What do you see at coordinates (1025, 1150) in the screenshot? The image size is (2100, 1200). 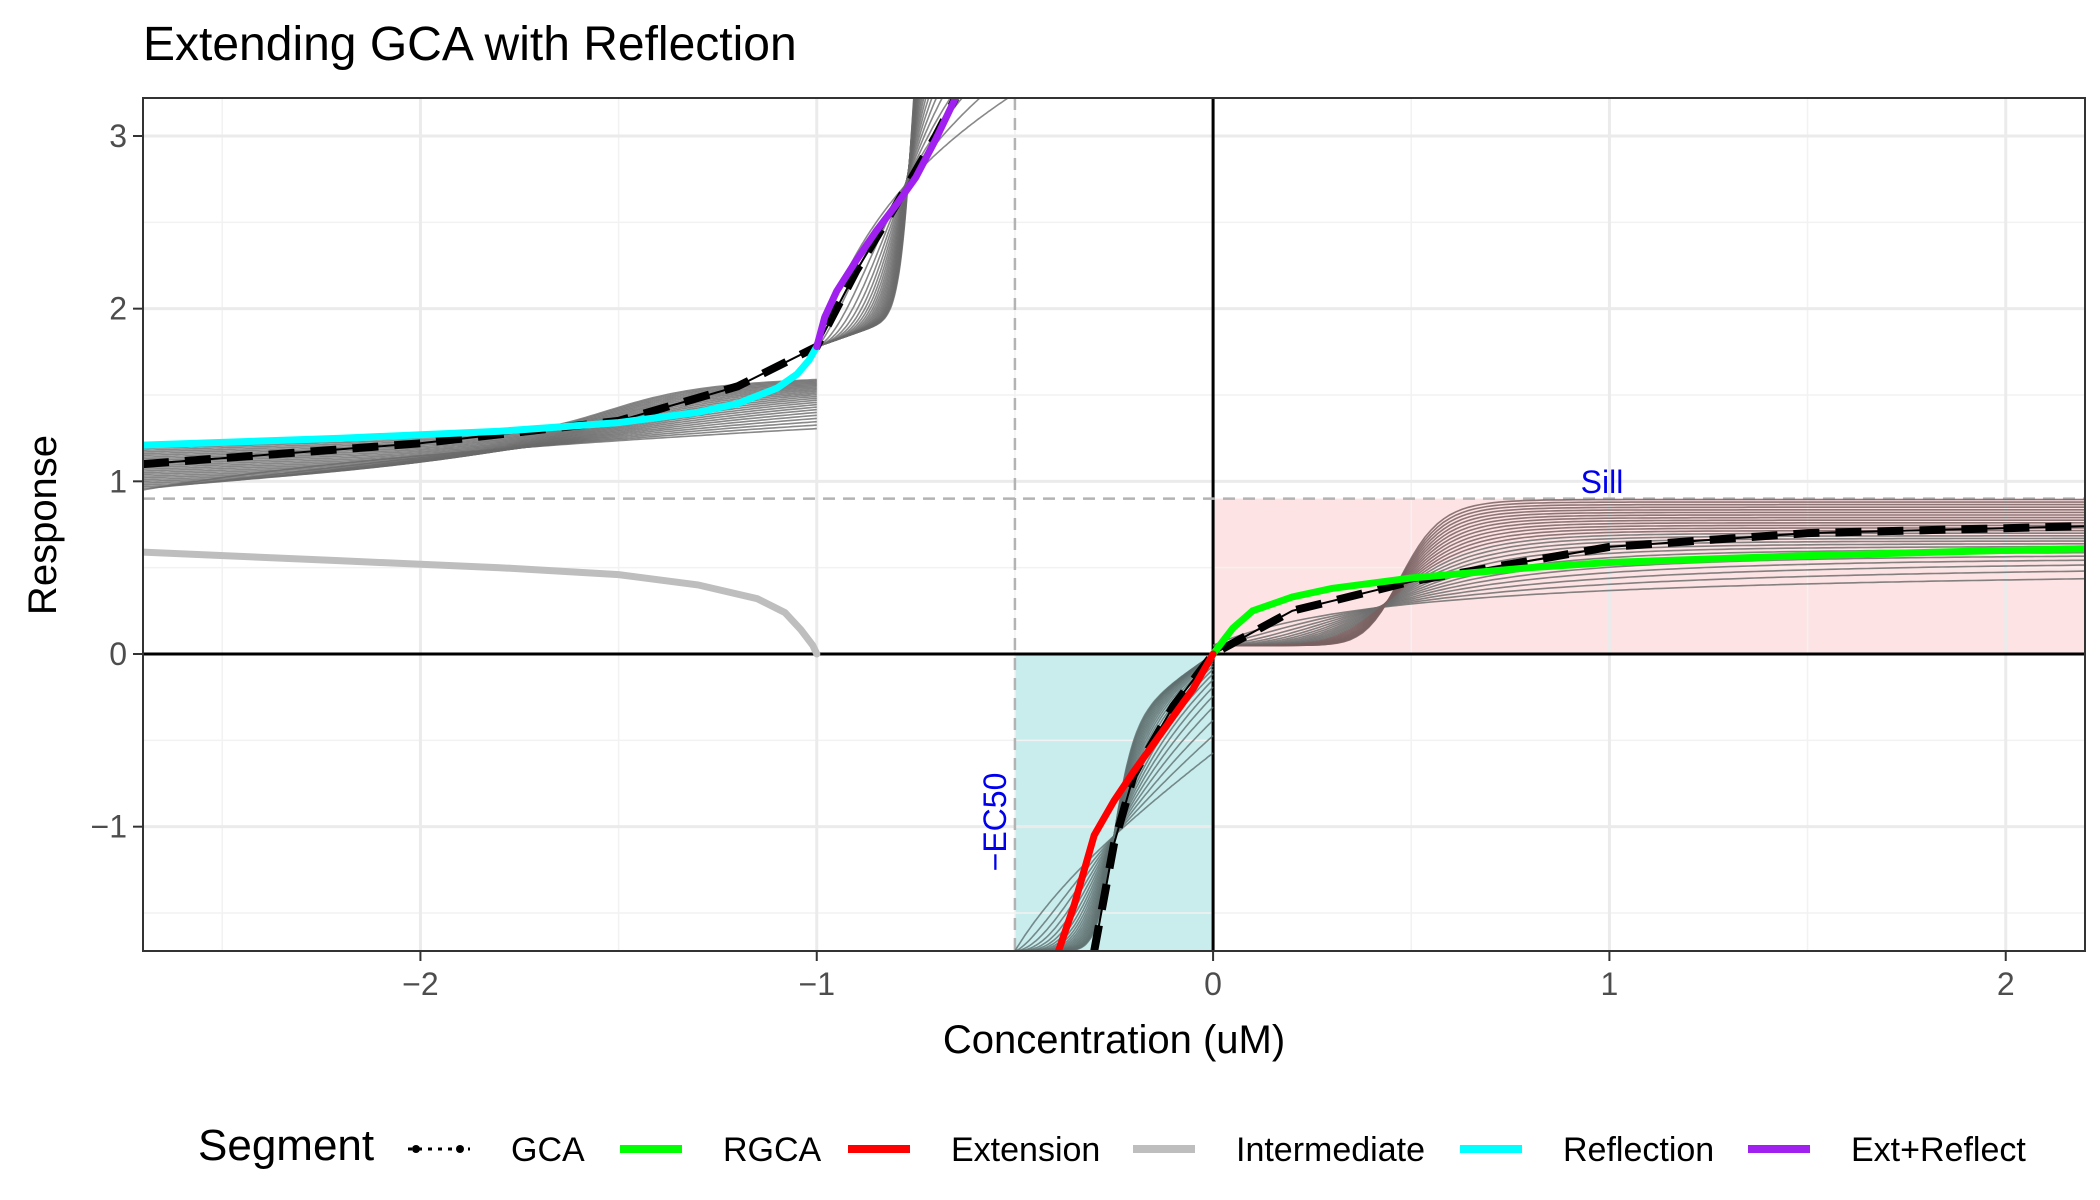 I see `legend-label-extension: Extension` at bounding box center [1025, 1150].